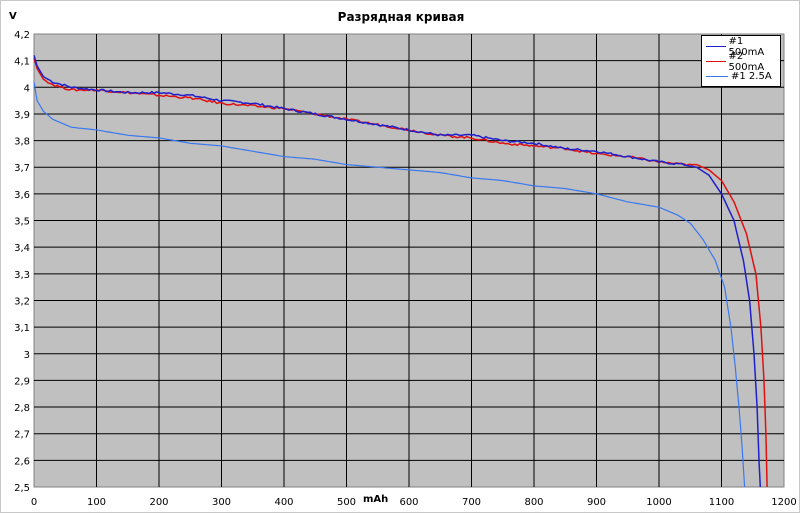  I want to click on y-tick-label: 3,5, so click(22, 222).